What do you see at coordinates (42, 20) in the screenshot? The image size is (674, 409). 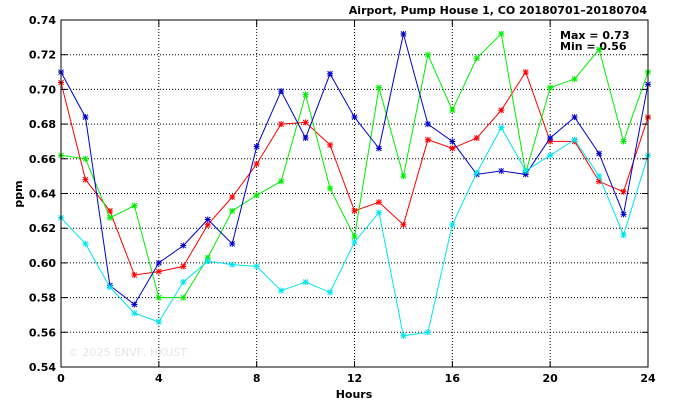 I see `y-tick-label: 0.74` at bounding box center [42, 20].